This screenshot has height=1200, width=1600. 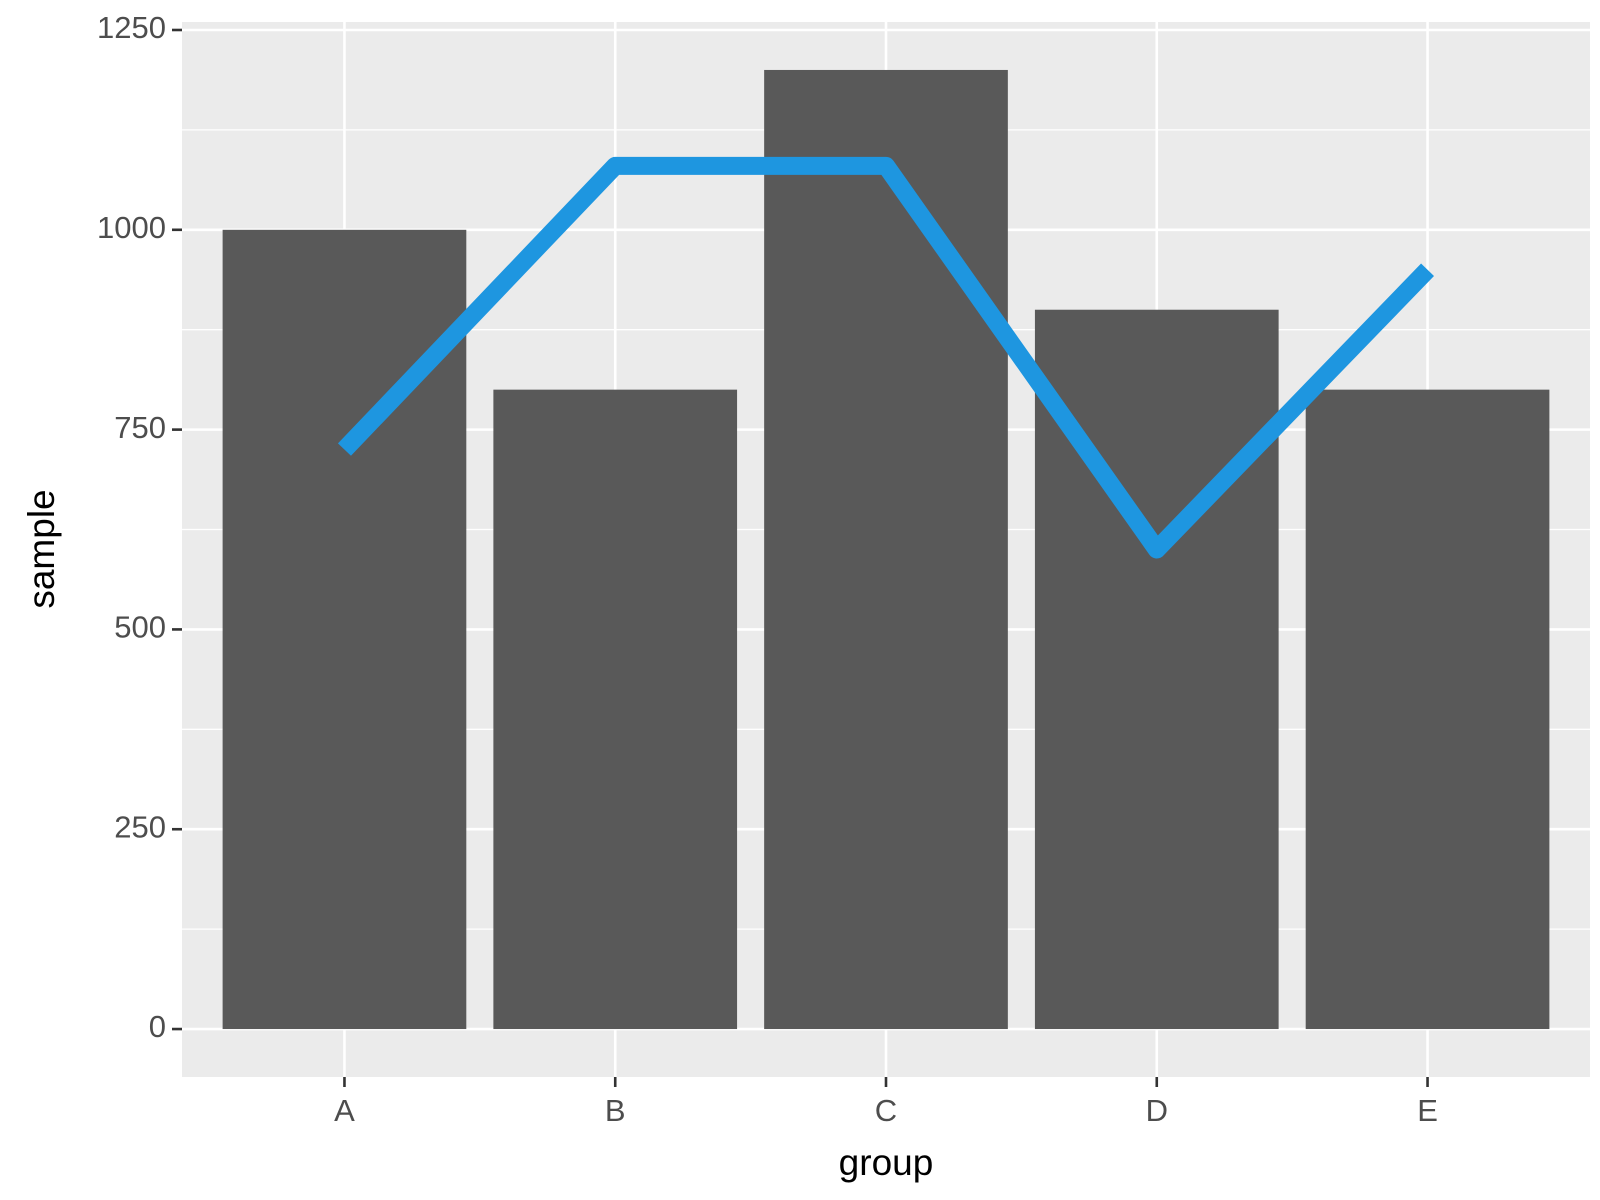 What do you see at coordinates (140, 826) in the screenshot?
I see `y-tick-label: 250` at bounding box center [140, 826].